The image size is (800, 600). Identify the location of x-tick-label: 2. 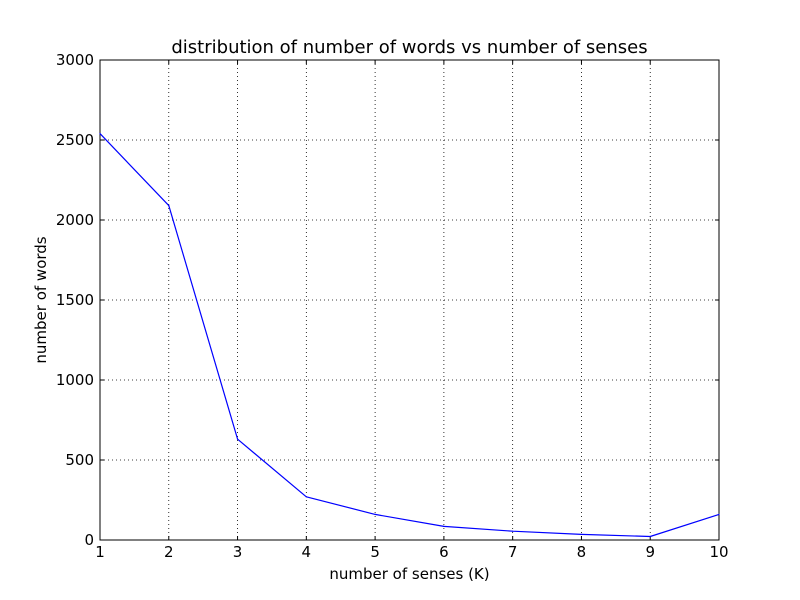
(169, 552).